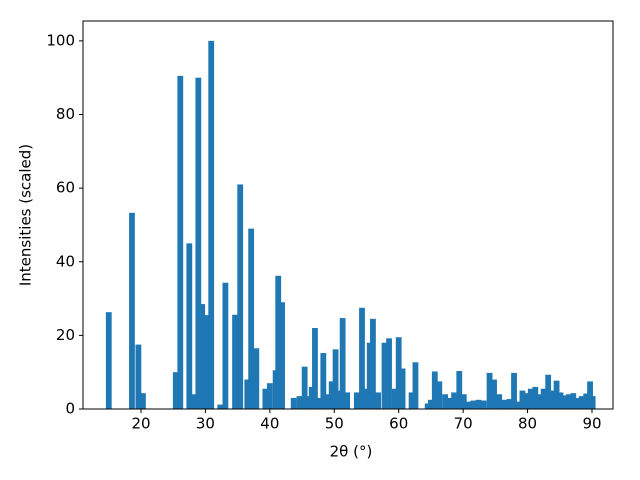  What do you see at coordinates (527, 424) in the screenshot?
I see `x-tick-label: 80` at bounding box center [527, 424].